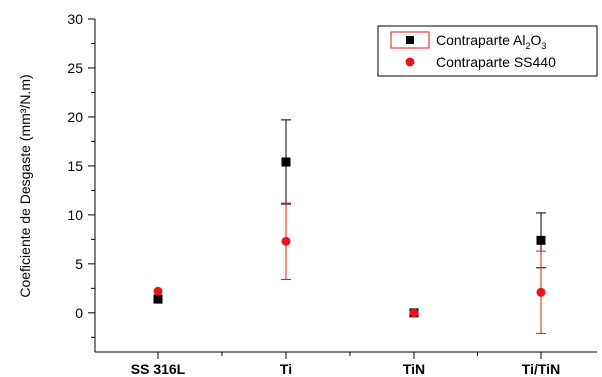  What do you see at coordinates (414, 369) in the screenshot?
I see `x-tick-label: TiN` at bounding box center [414, 369].